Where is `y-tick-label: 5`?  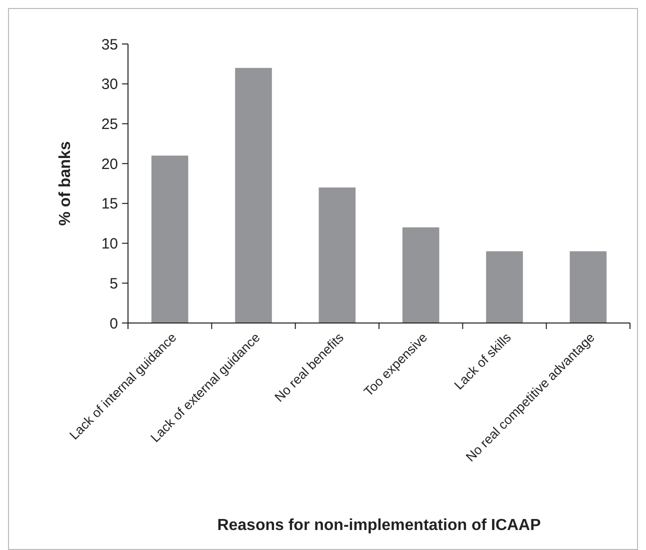
y-tick-label: 5 is located at coordinates (114, 283).